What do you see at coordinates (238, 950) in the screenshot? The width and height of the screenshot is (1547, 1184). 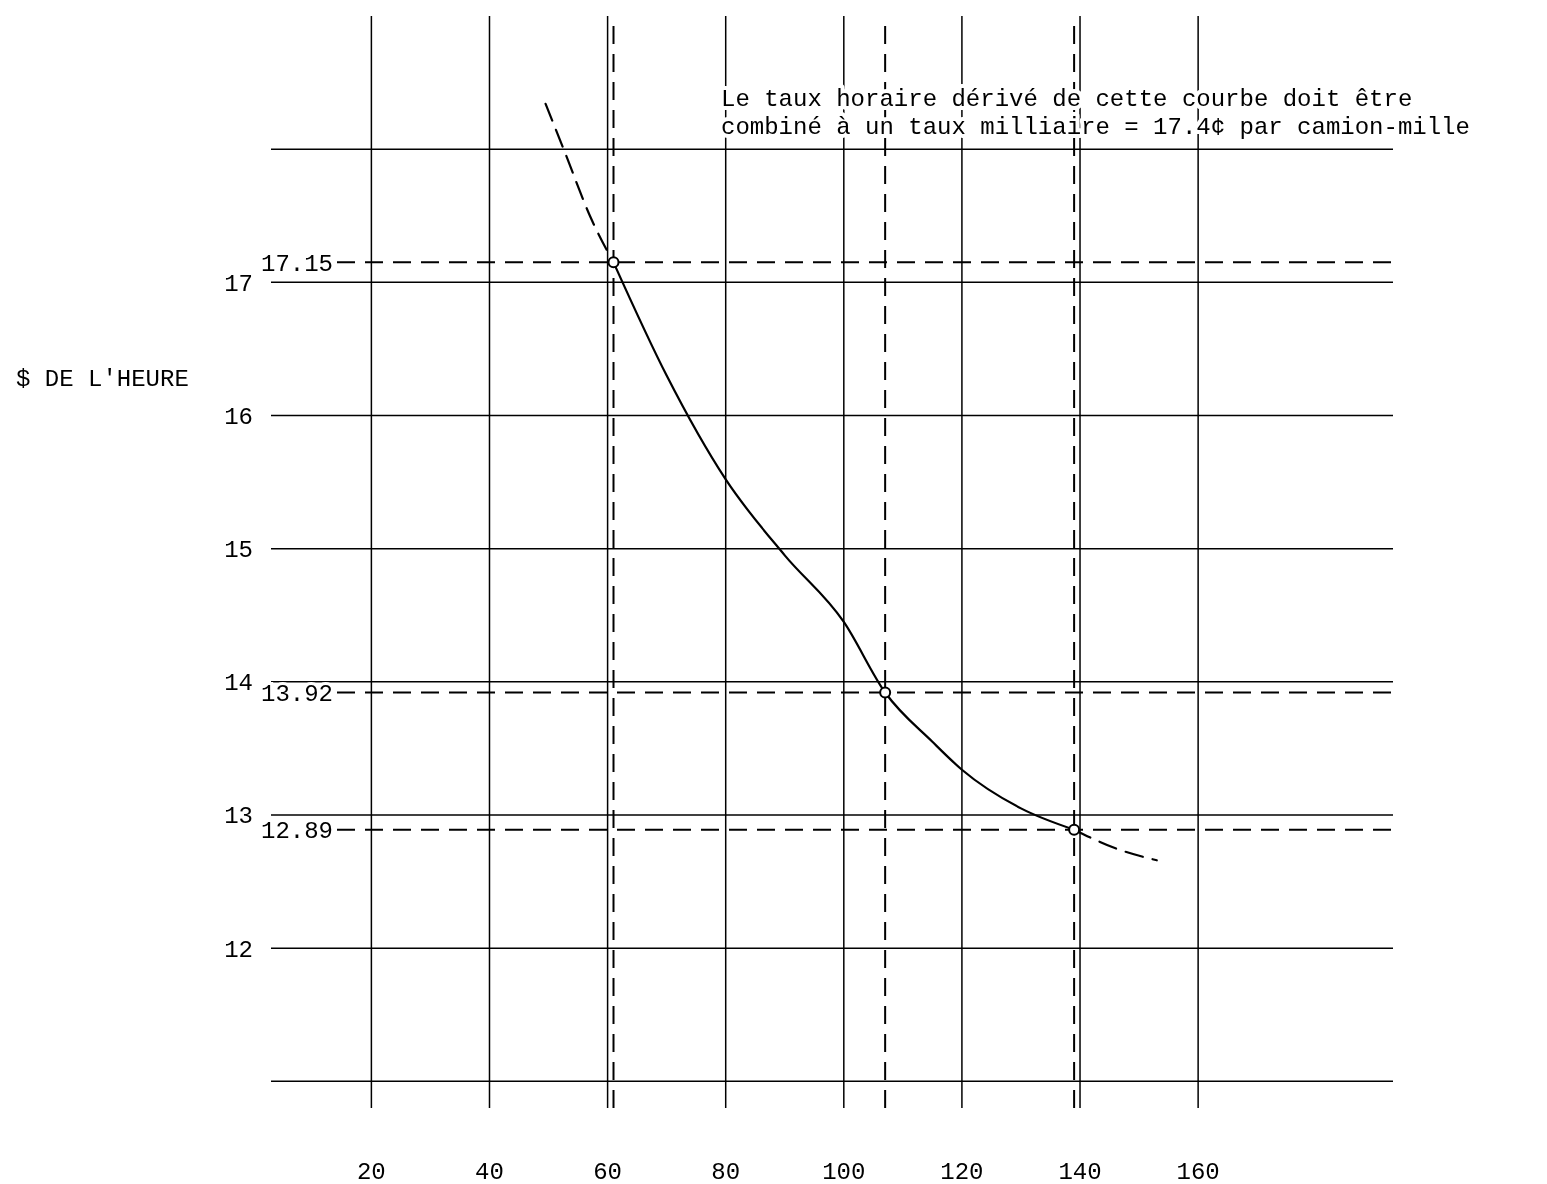 I see `y-tick-label: 12` at bounding box center [238, 950].